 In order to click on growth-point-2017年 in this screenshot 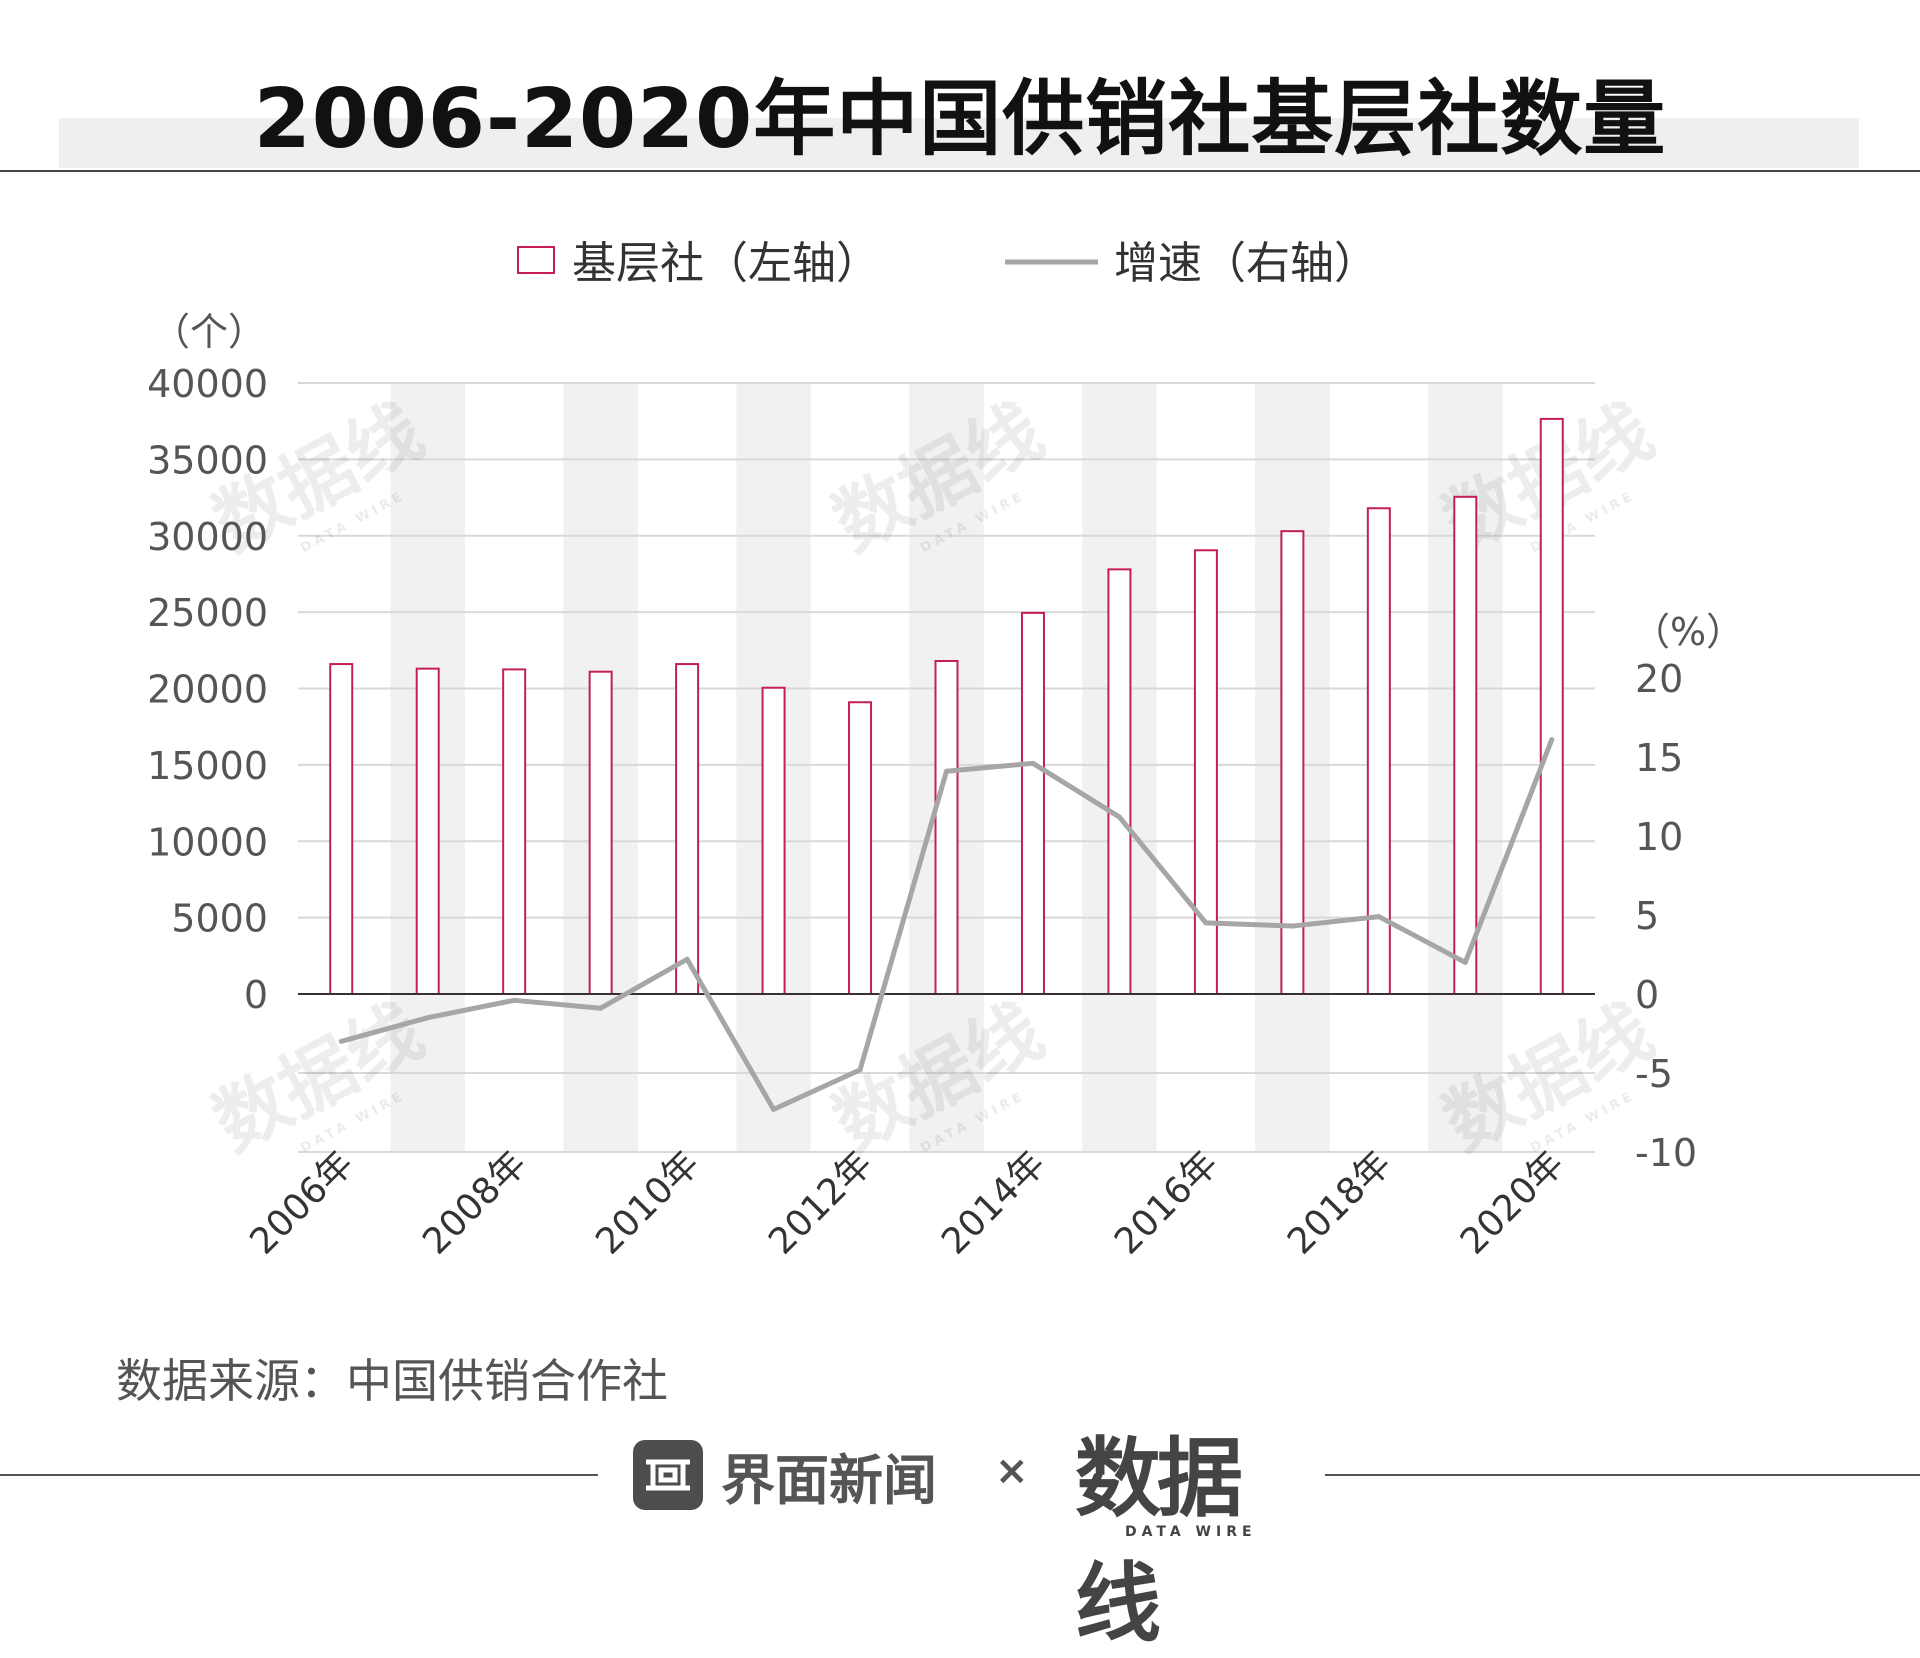, I will do `click(1292, 926)`.